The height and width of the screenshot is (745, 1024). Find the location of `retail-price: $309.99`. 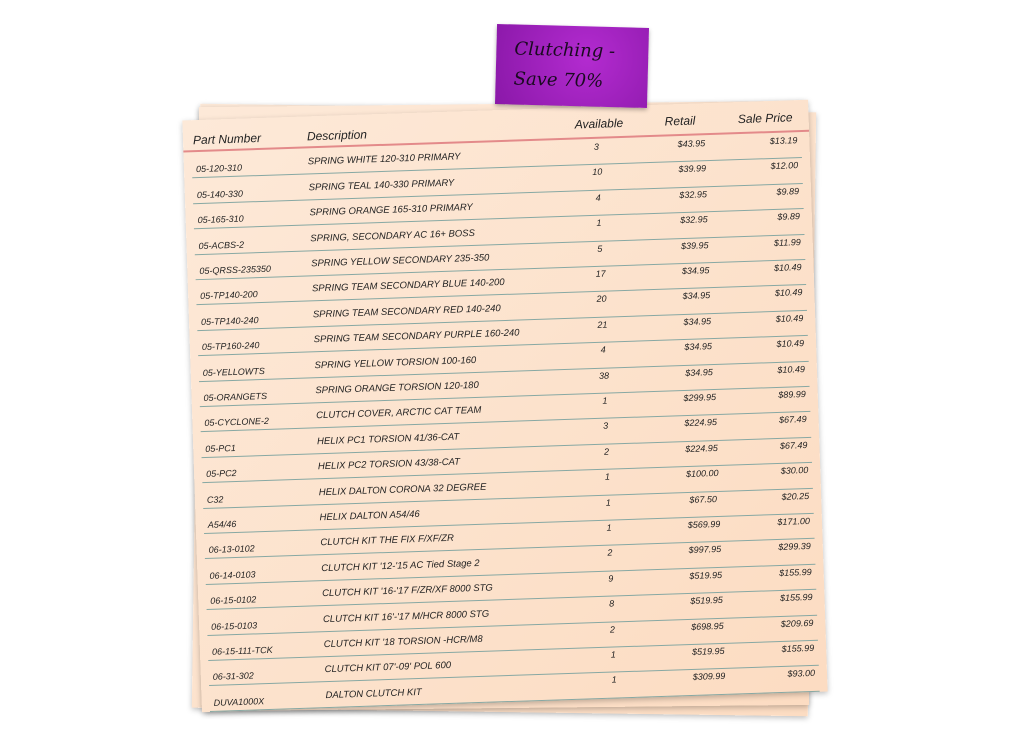

retail-price: $309.99 is located at coordinates (709, 677).